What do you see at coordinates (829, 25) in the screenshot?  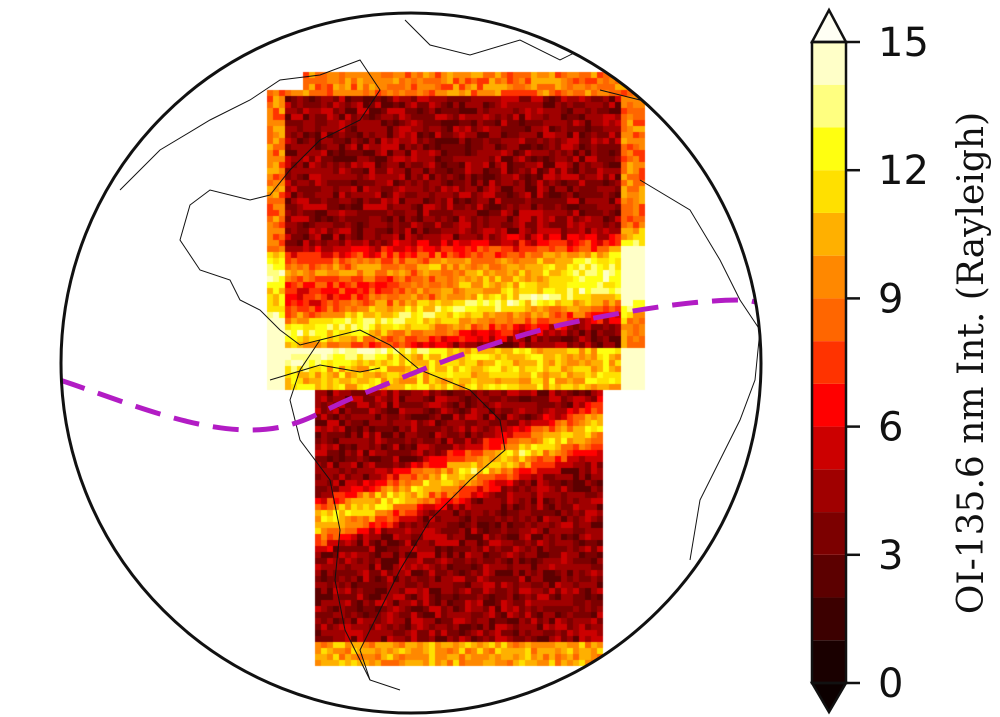 I see `colorbar-extend-over` at bounding box center [829, 25].